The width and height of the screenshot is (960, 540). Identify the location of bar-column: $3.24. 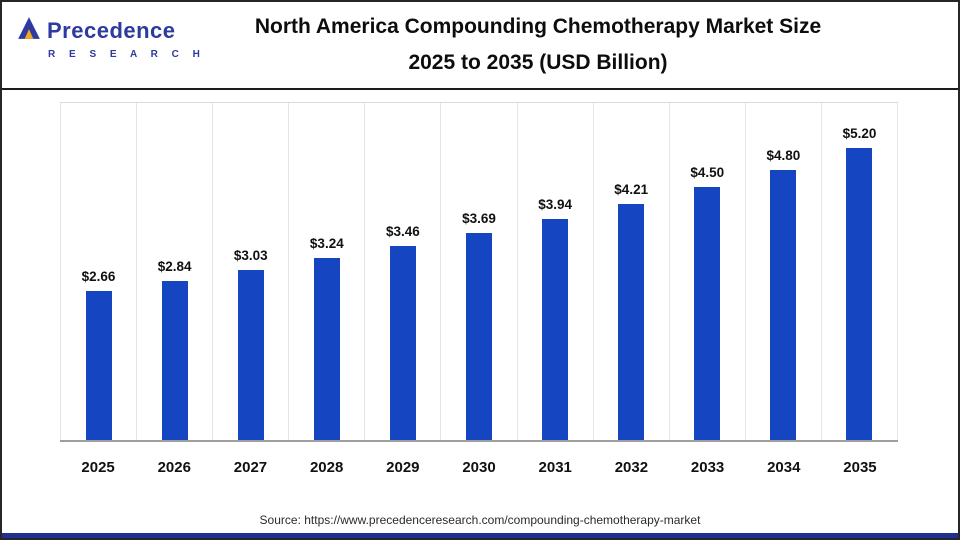
(327, 271).